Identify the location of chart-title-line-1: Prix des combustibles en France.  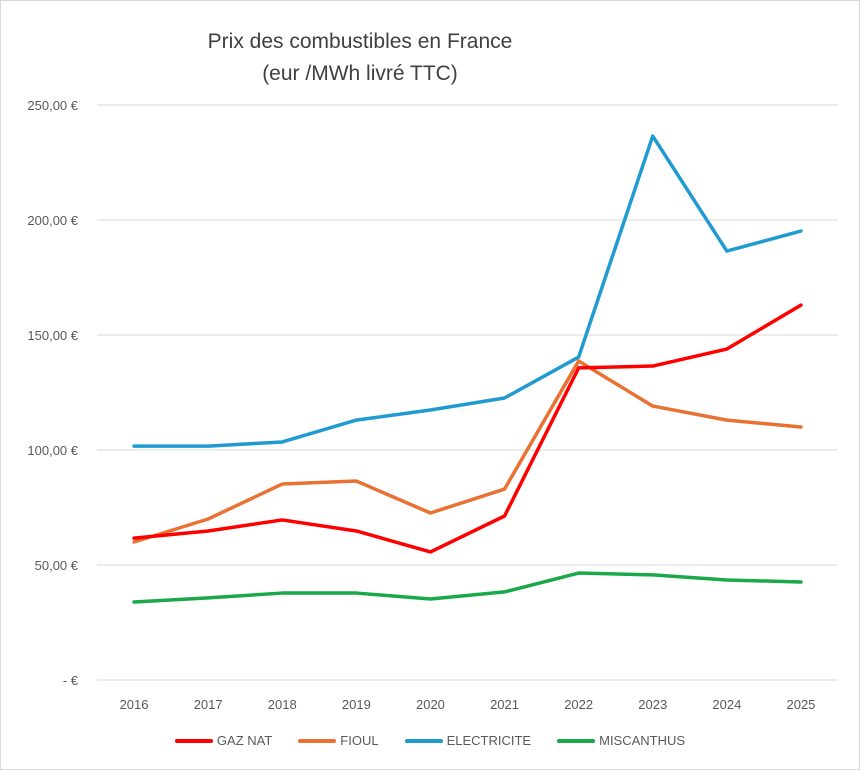
(360, 41).